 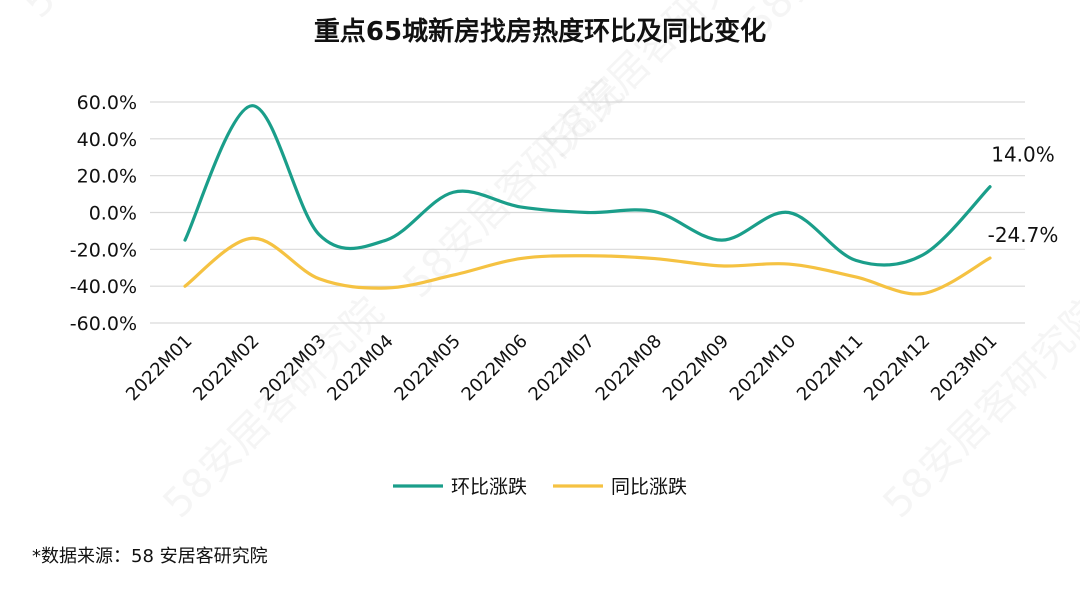 I want to click on legend-label: 环比涨跌, so click(x=489, y=487).